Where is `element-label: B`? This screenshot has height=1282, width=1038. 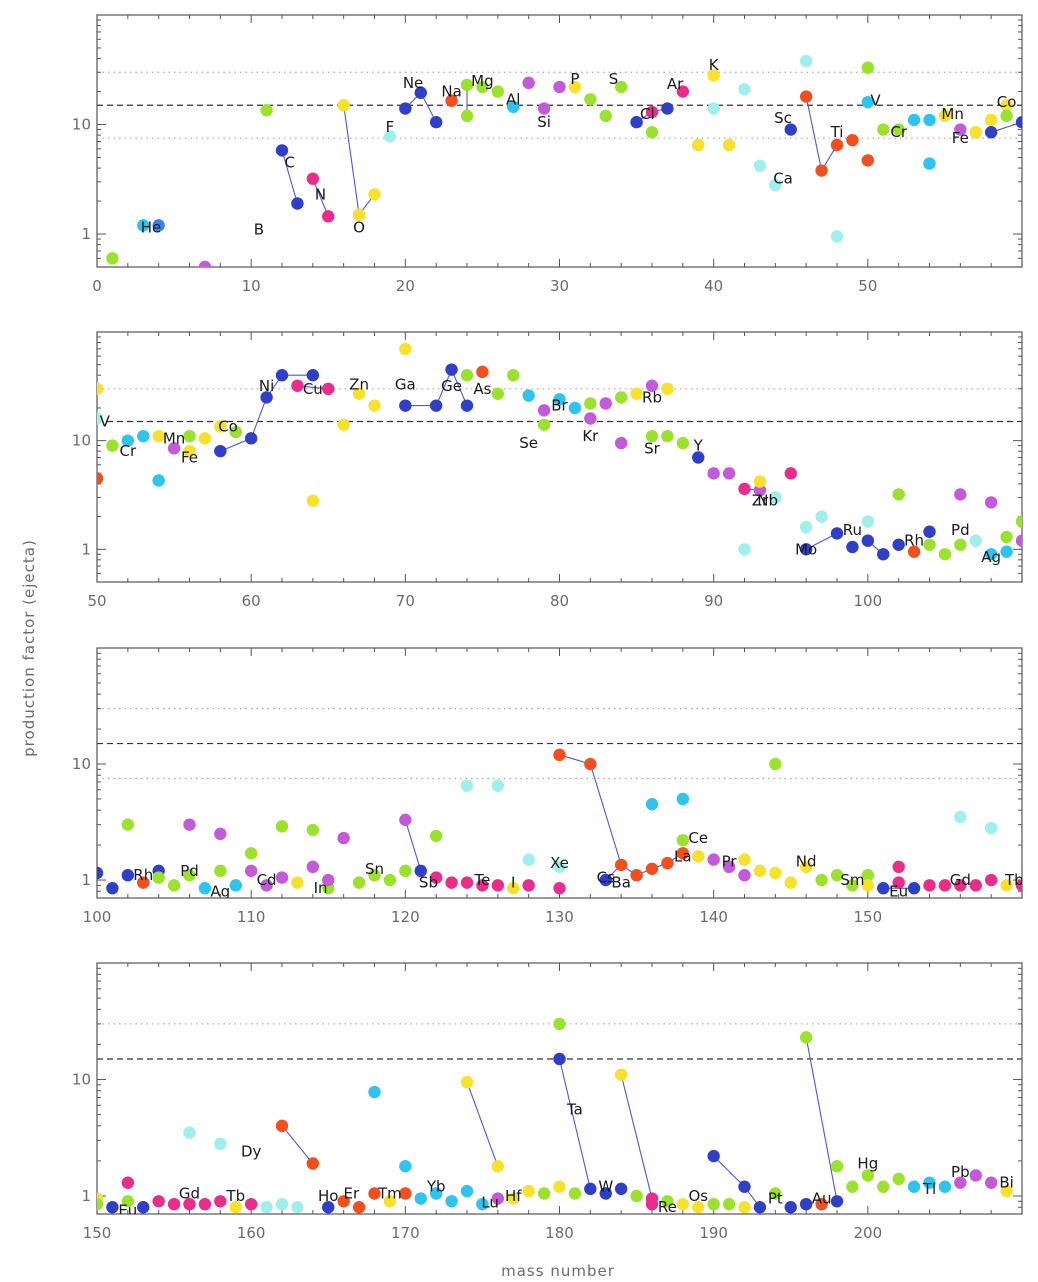
element-label: B is located at coordinates (259, 229).